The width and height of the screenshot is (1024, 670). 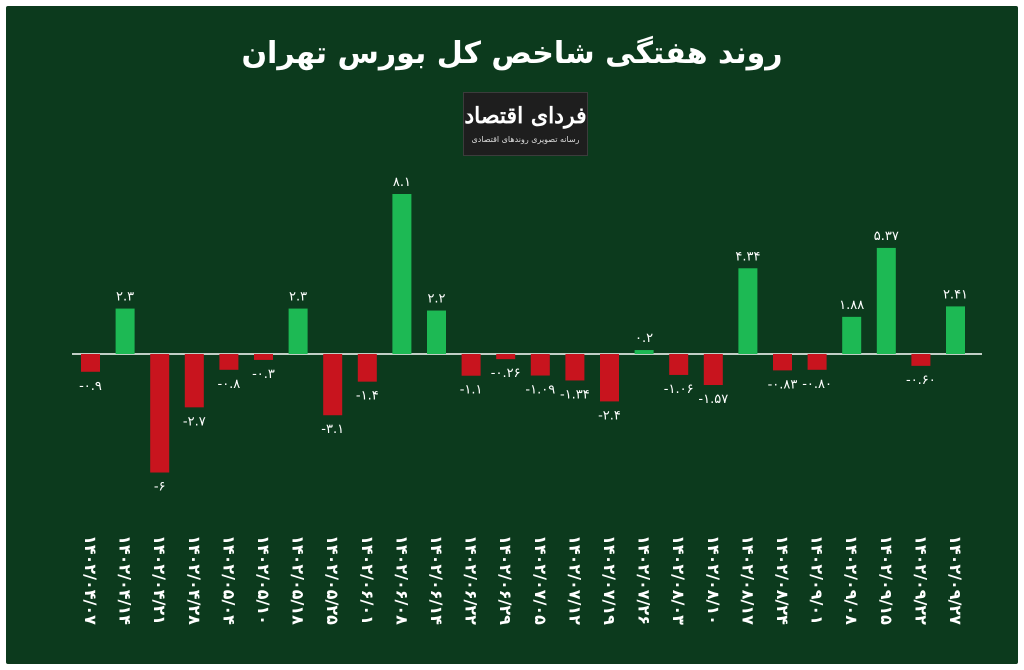 I want to click on x-tick-label: ۱۴۰۲/۰۵/۱۸, so click(x=298, y=580).